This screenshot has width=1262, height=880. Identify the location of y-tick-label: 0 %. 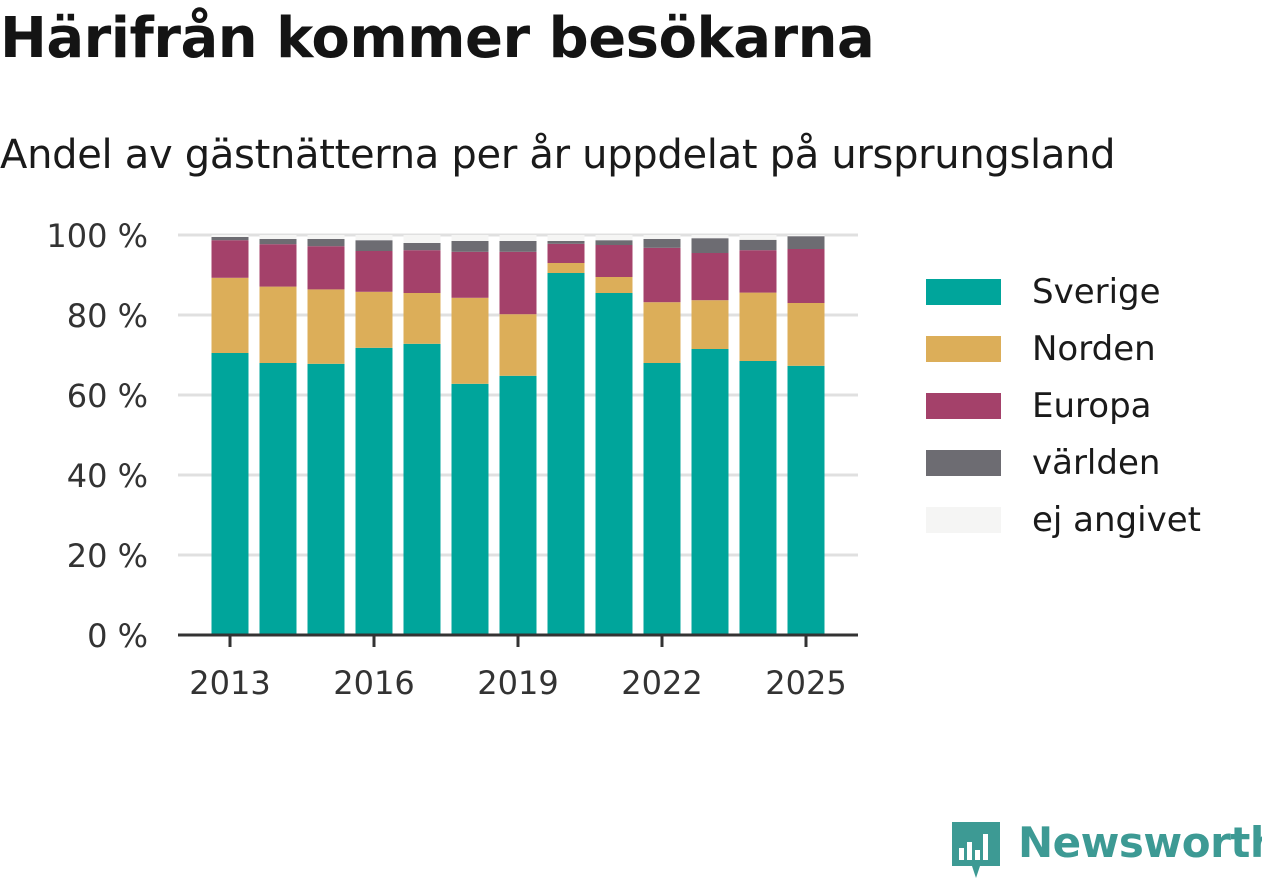
(117, 636).